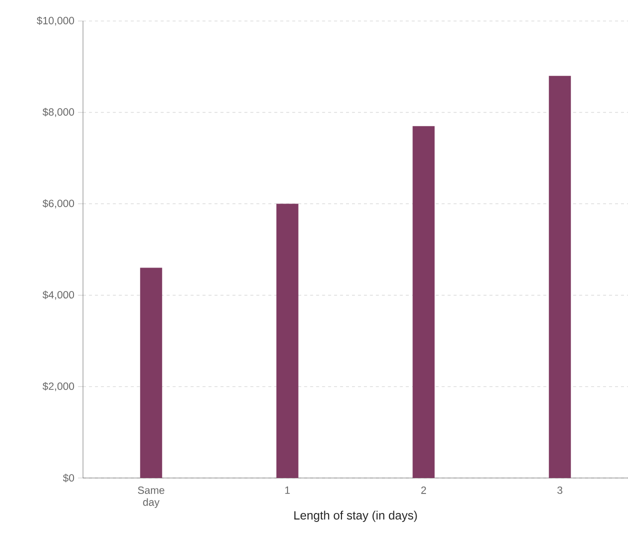 Image resolution: width=628 pixels, height=543 pixels. I want to click on x-tick-label: 3, so click(559, 490).